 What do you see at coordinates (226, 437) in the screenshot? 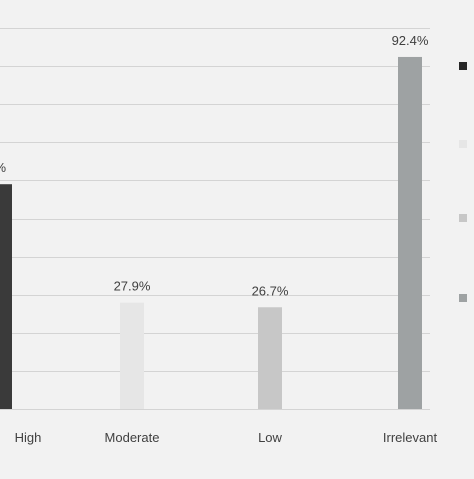
I see `x-tick-labels: High Moderate Low Irrelevant` at bounding box center [226, 437].